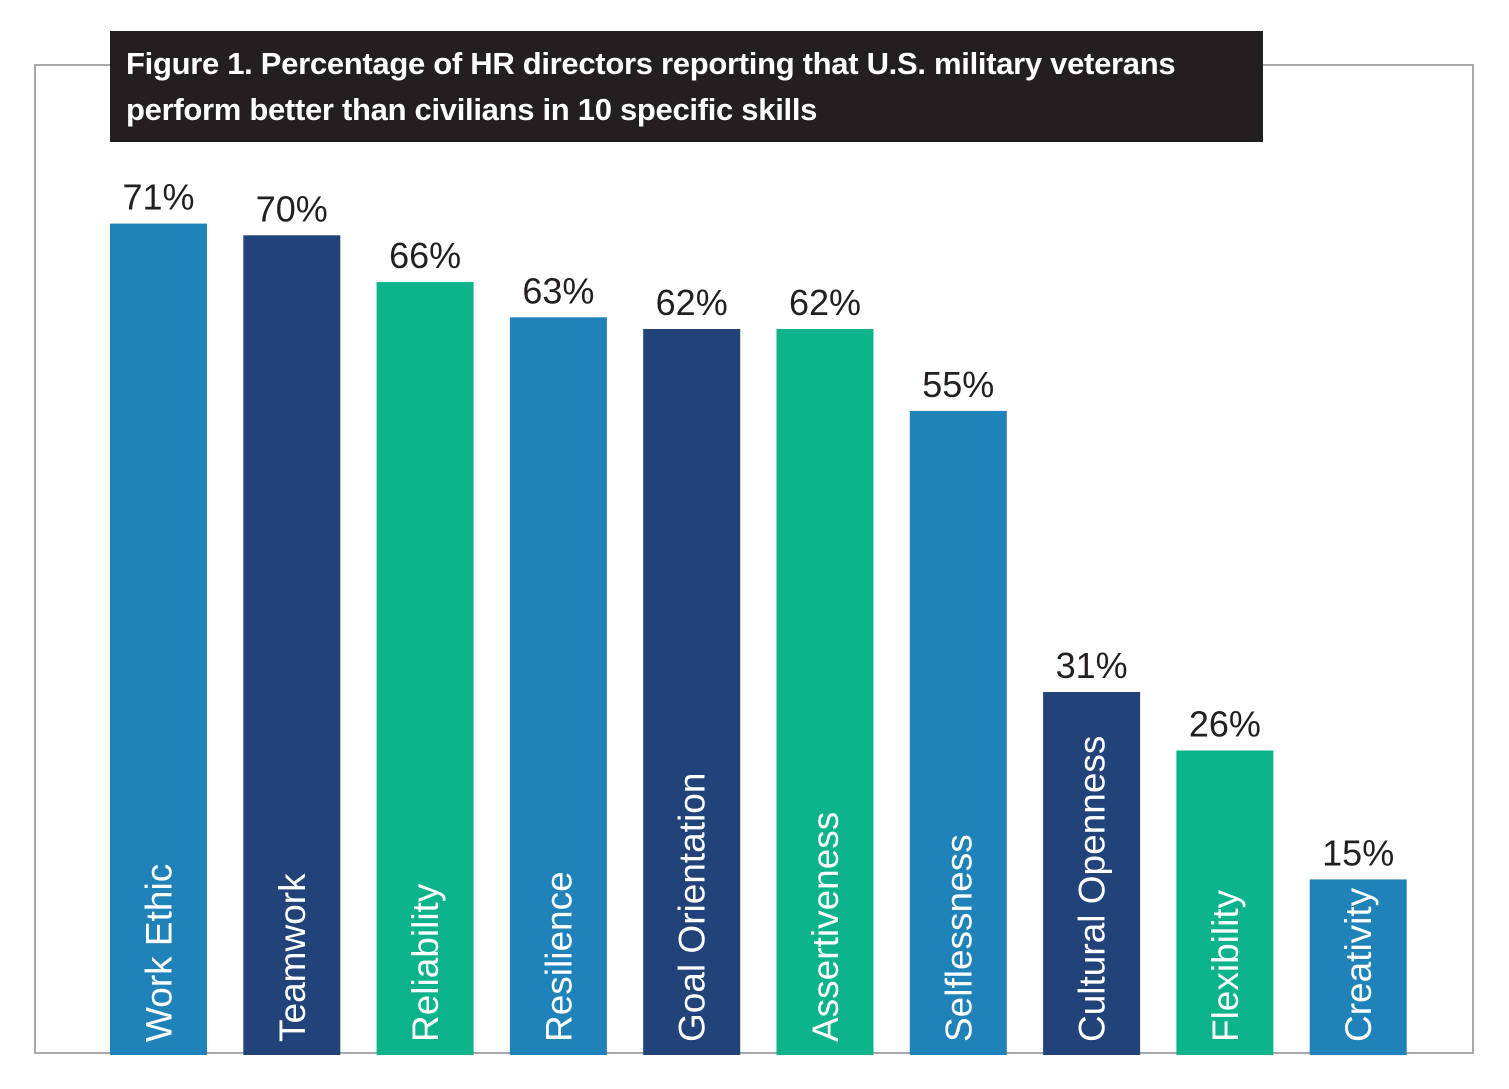 This screenshot has width=1509, height=1089. I want to click on value-label-assertiveness: 62%, so click(825, 302).